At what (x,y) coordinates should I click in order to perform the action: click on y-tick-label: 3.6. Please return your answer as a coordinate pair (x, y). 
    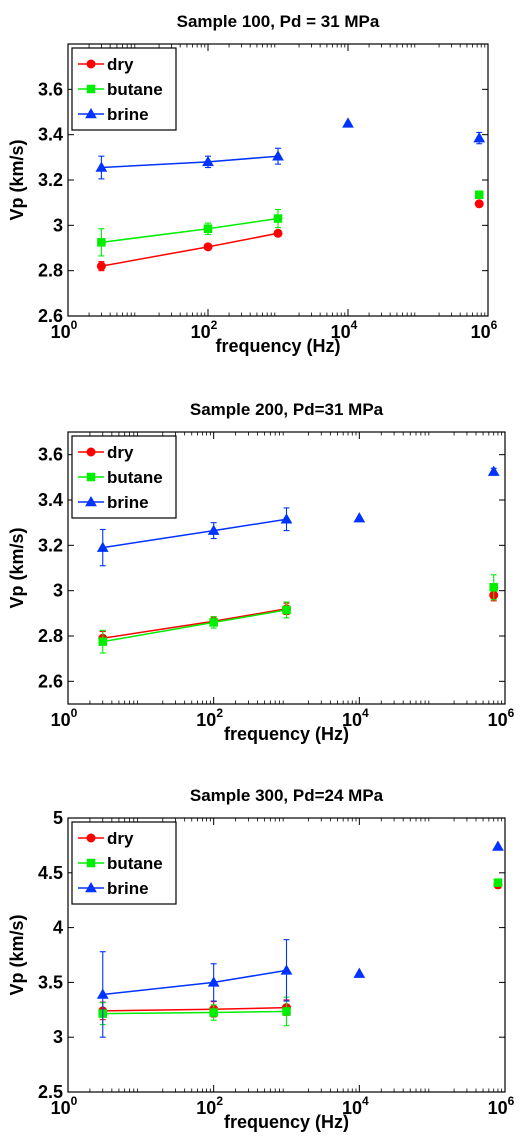
    Looking at the image, I should click on (50, 89).